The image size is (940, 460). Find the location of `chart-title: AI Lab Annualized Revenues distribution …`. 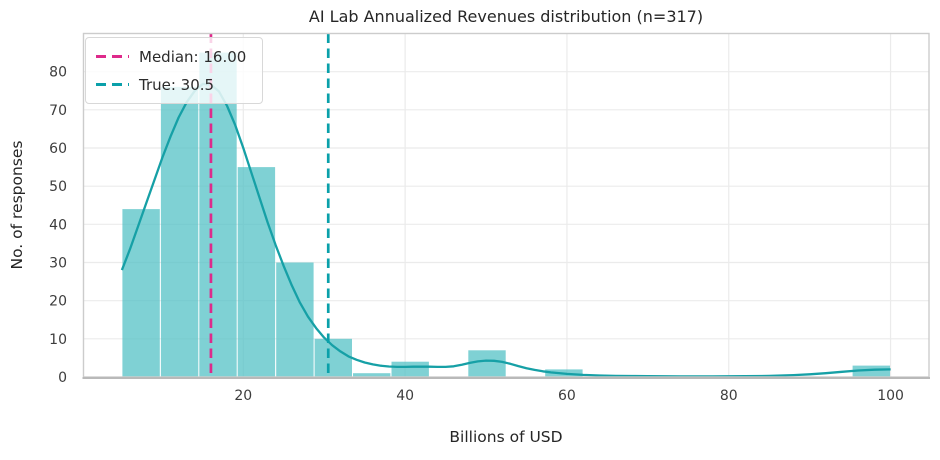

chart-title: AI Lab Annualized Revenues distribution … is located at coordinates (506, 16).